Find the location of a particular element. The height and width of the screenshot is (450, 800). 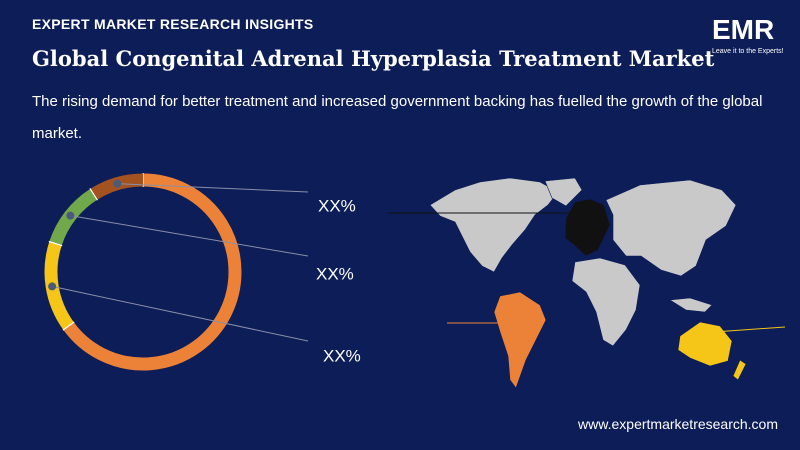

greenland is located at coordinates (563, 192).